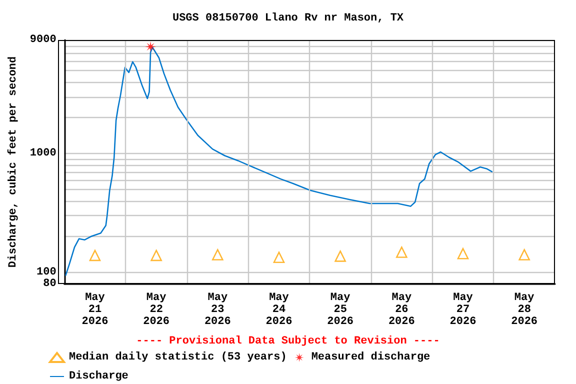 The width and height of the screenshot is (576, 384). What do you see at coordinates (156, 310) in the screenshot?
I see `x-tick-label: May 22 2026` at bounding box center [156, 310].